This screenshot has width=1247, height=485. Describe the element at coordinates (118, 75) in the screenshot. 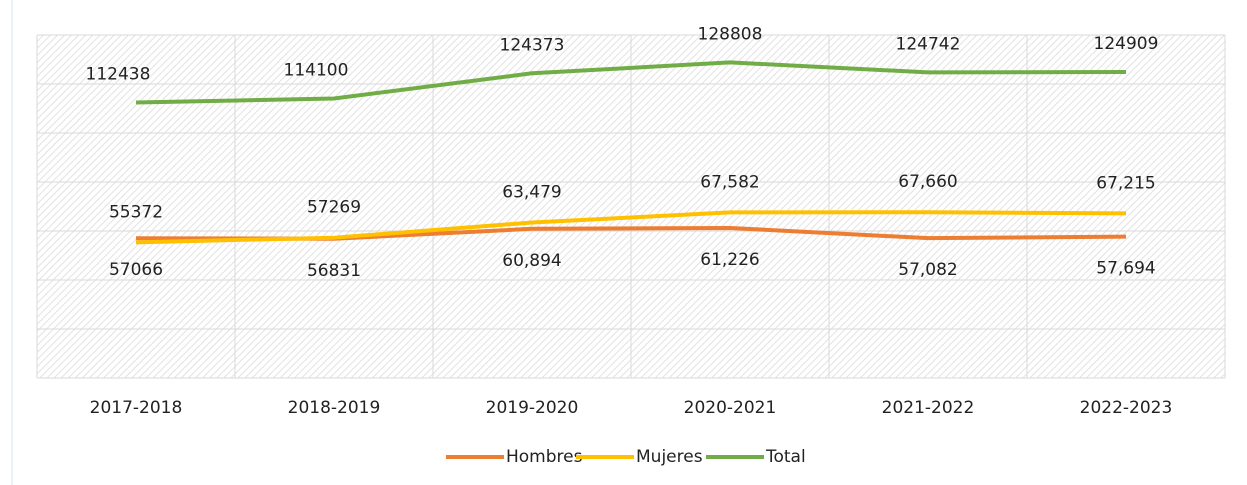

I see `data-label: 112438` at that location.